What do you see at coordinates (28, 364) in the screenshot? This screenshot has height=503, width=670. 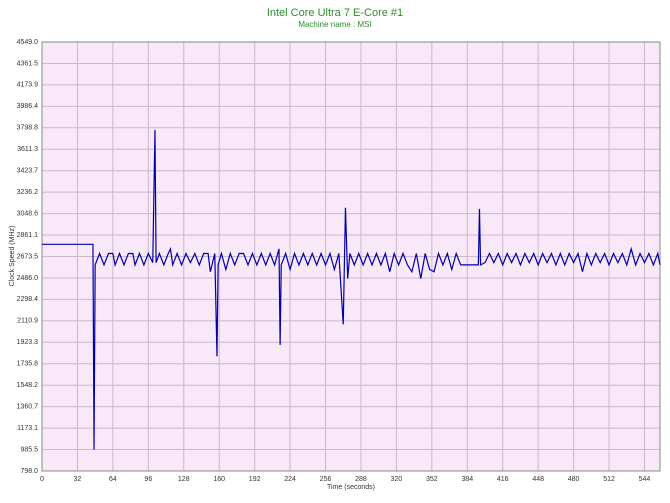 I see `y-tick-label: 1735.8` at bounding box center [28, 364].